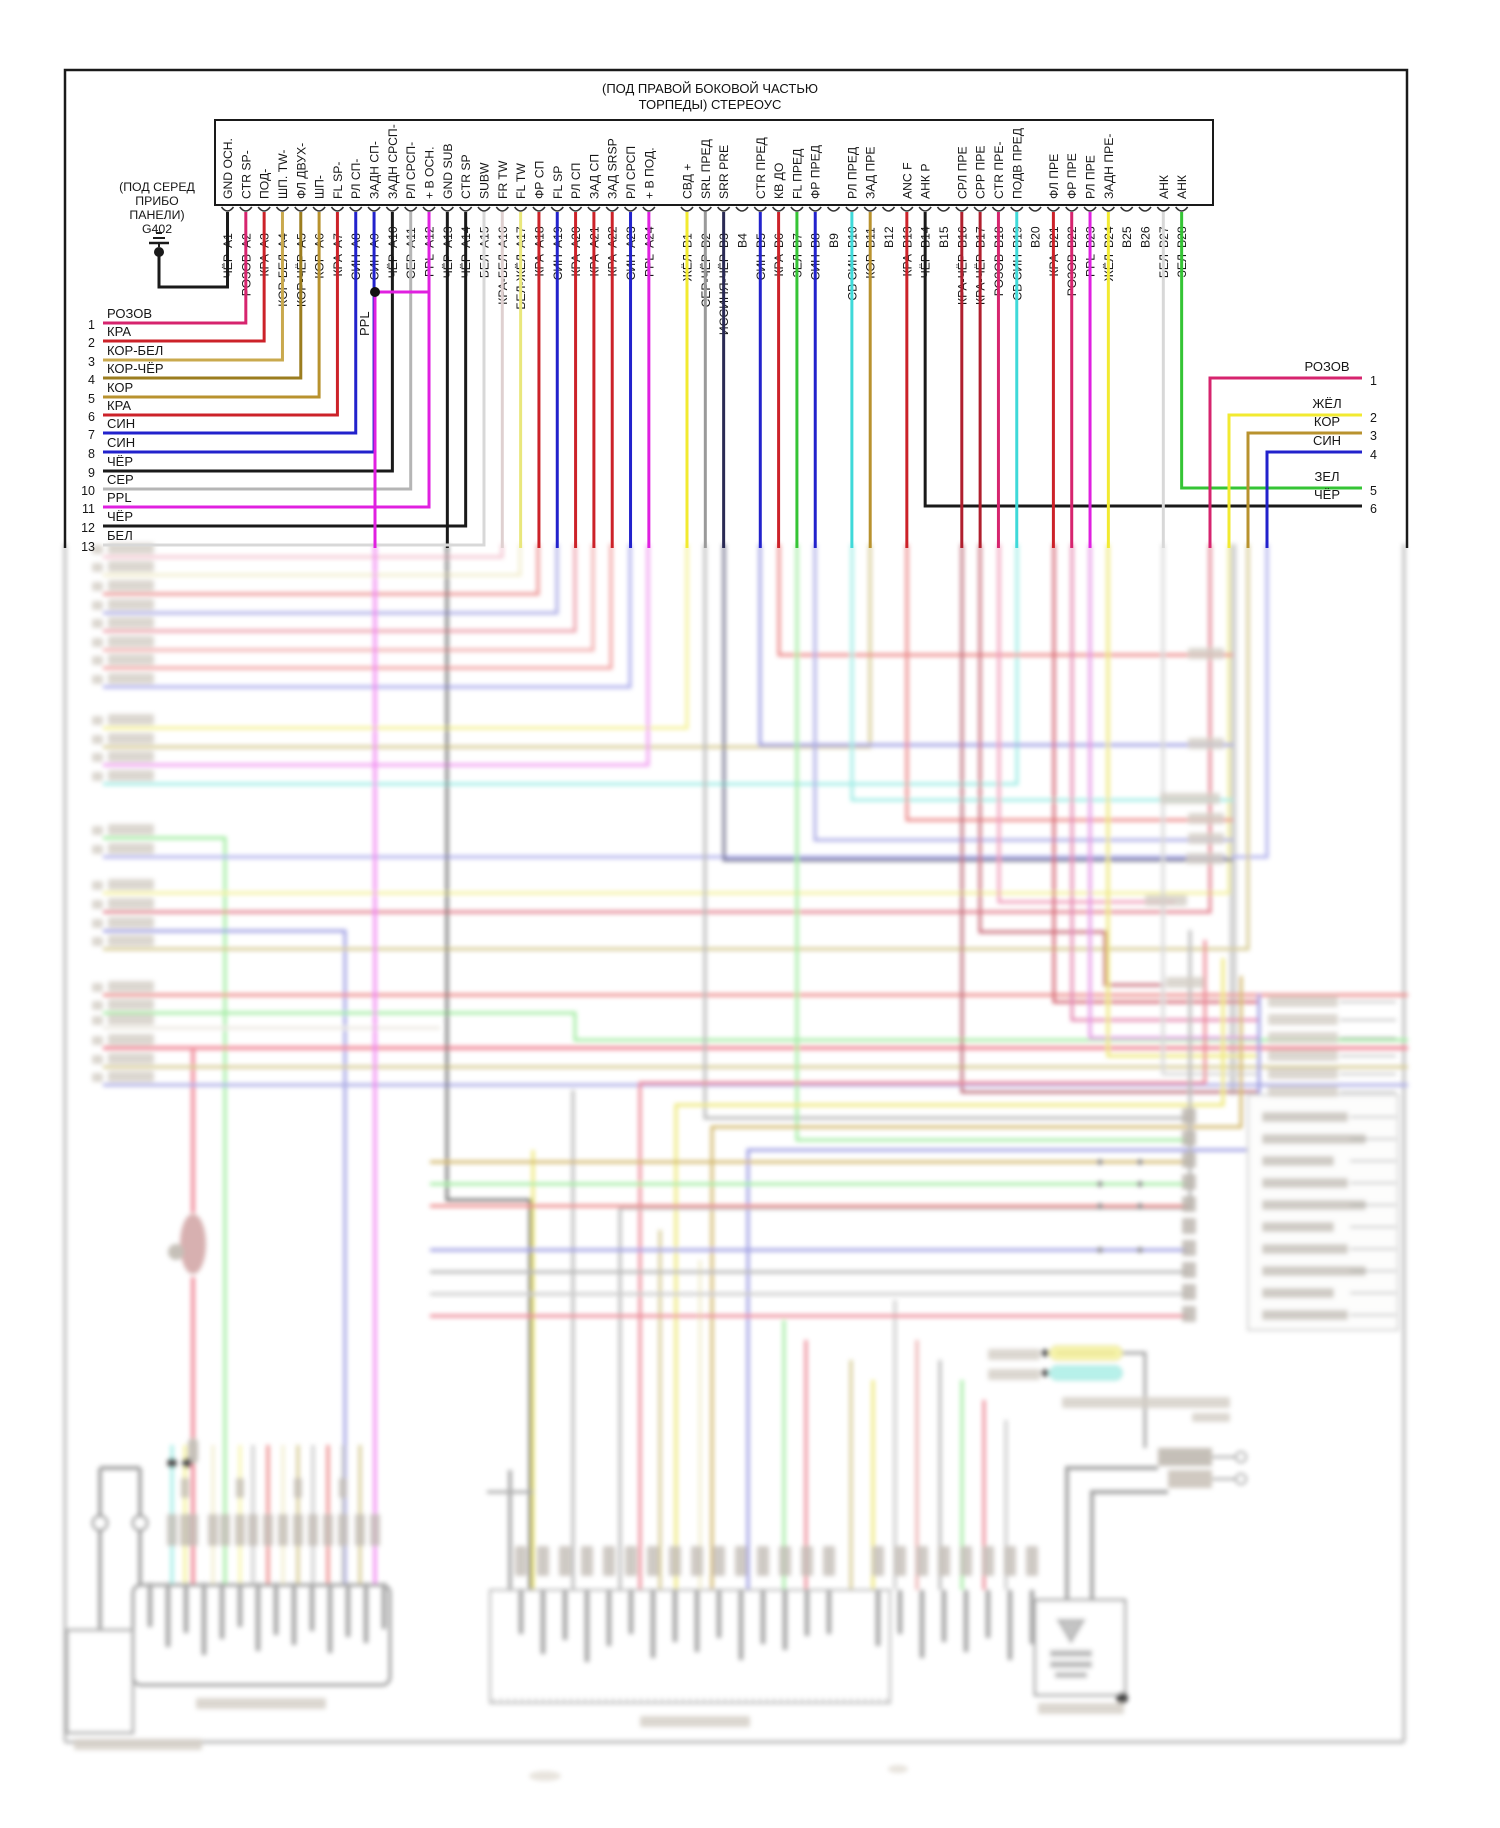 The height and width of the screenshot is (1828, 1500). Describe the element at coordinates (265, 184) in the screenshot. I see `pin-signal-label: ПОД-` at that location.